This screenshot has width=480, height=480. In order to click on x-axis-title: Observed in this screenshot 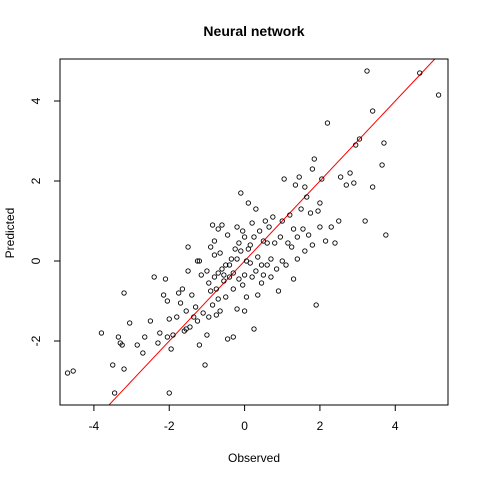, I will do `click(254, 458)`.